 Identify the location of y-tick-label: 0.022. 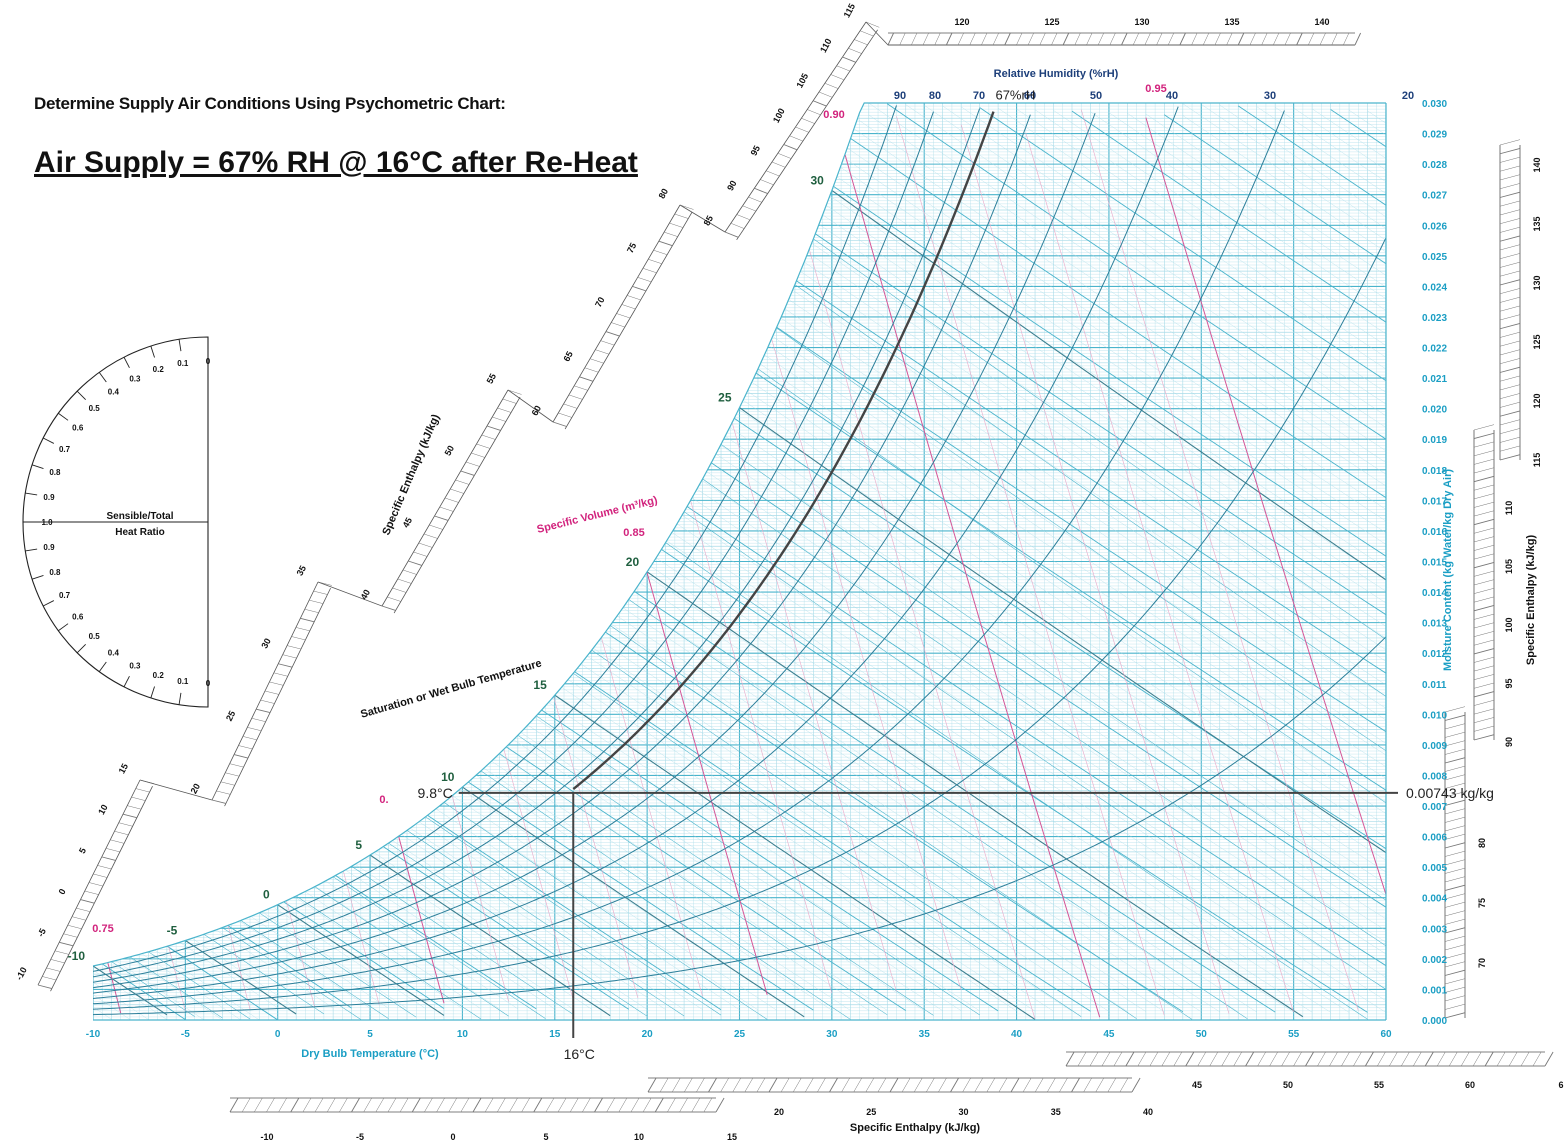
(1434, 349).